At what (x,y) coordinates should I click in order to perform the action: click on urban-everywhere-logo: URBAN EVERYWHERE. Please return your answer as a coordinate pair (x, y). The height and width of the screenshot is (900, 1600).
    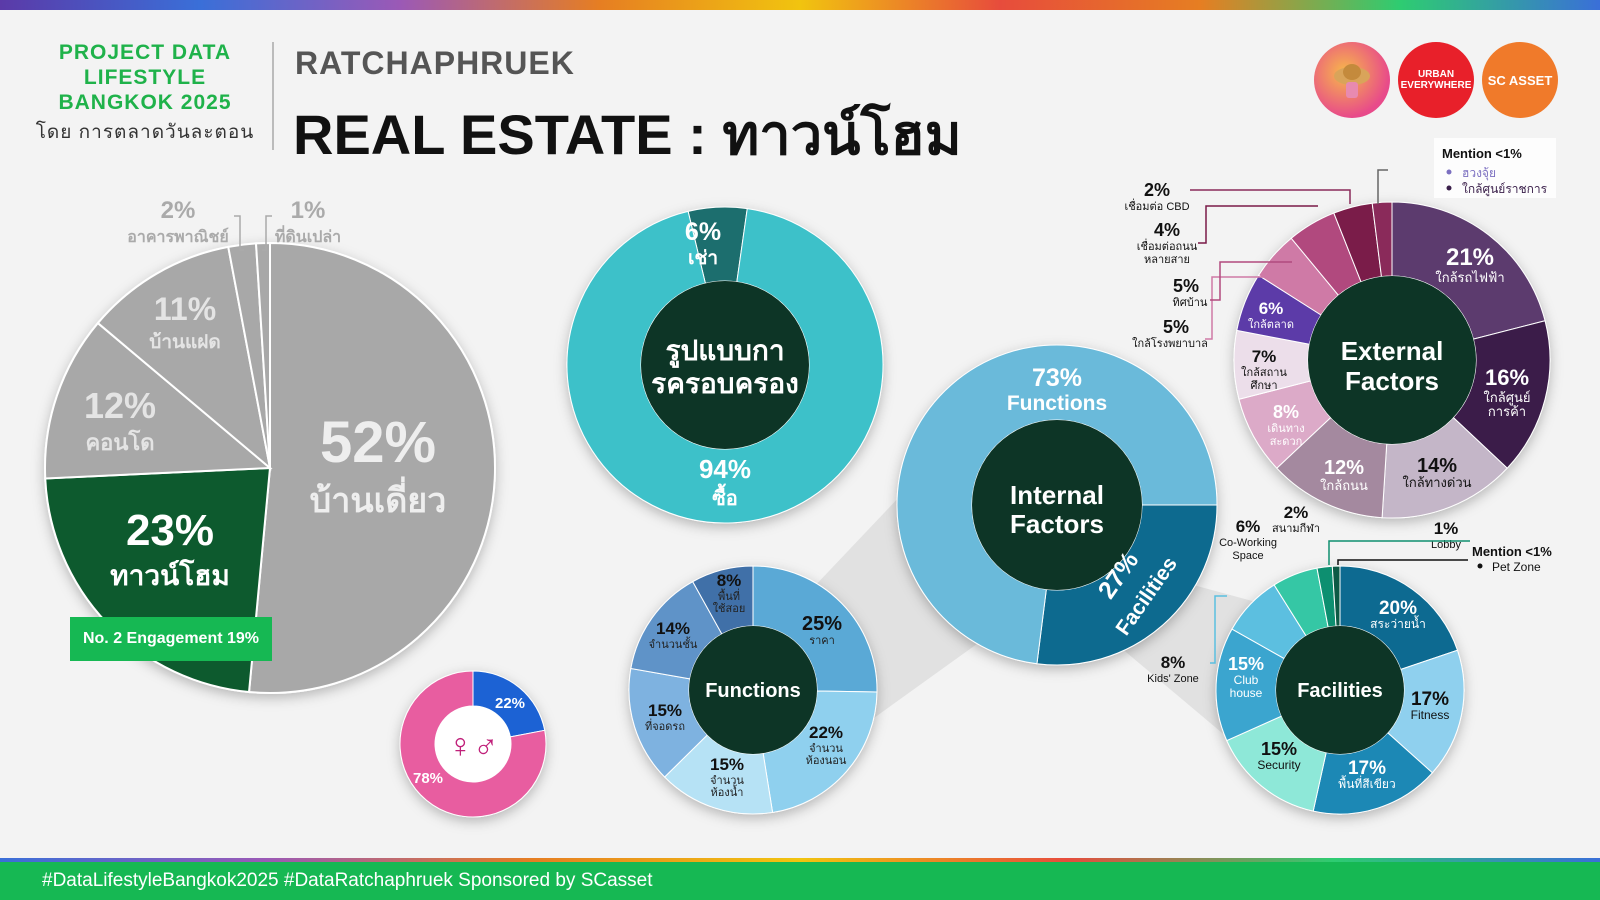
    Looking at the image, I should click on (1436, 80).